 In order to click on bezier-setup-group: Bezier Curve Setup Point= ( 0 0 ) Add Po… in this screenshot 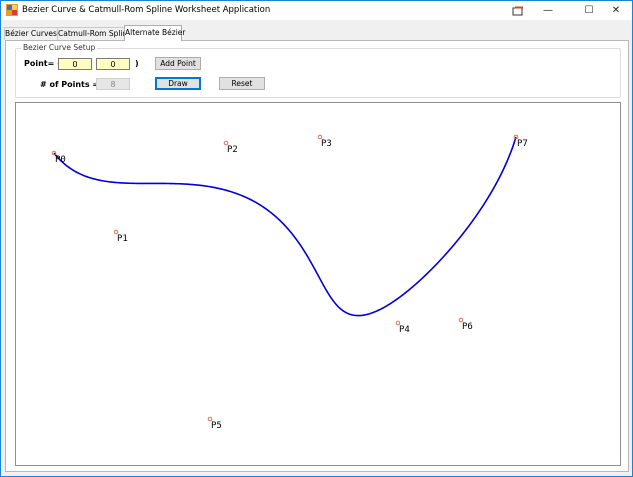, I will do `click(318, 70)`.